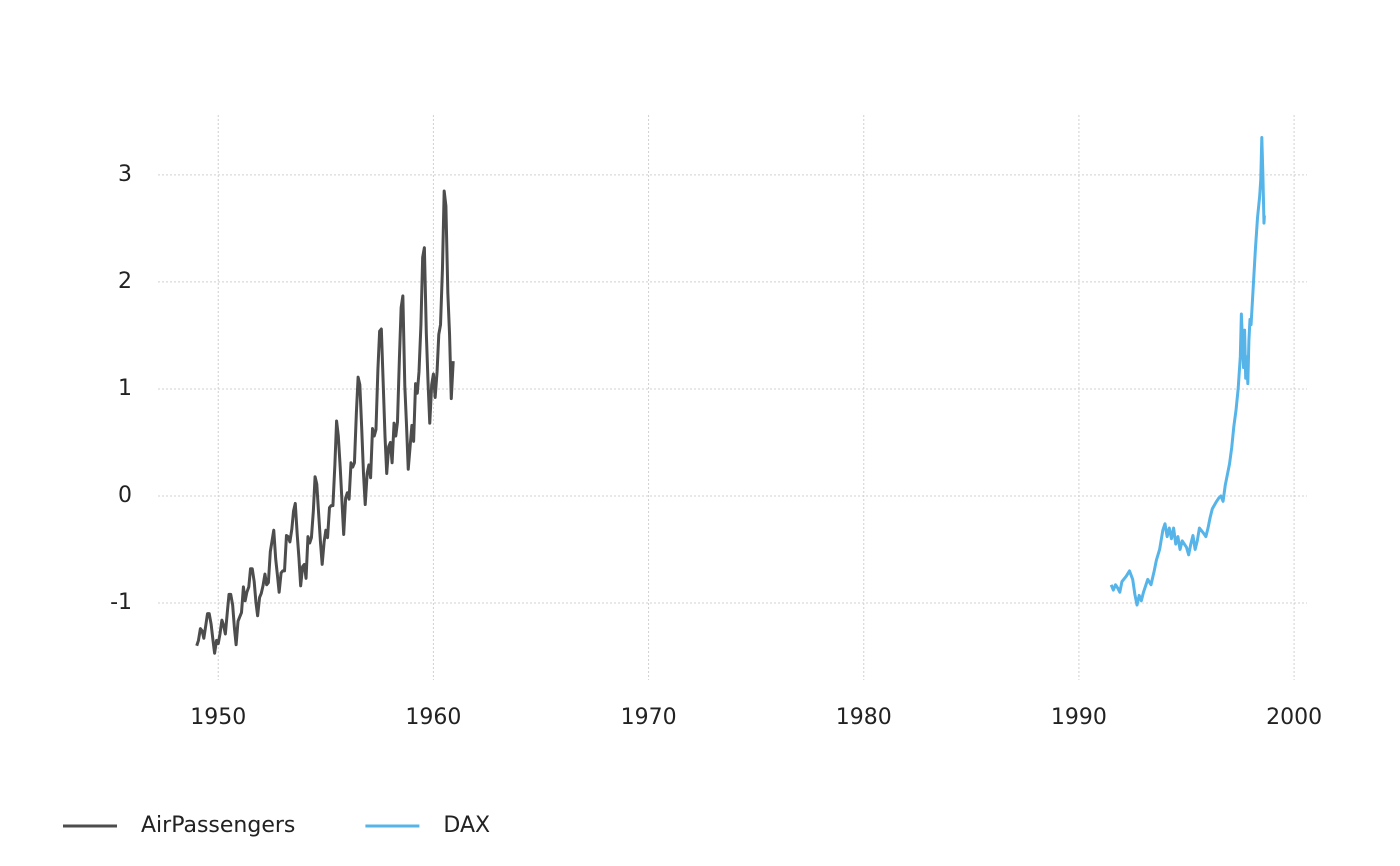 The height and width of the screenshot is (866, 1400). What do you see at coordinates (1294, 717) in the screenshot?
I see `x-tick-label: 2000` at bounding box center [1294, 717].